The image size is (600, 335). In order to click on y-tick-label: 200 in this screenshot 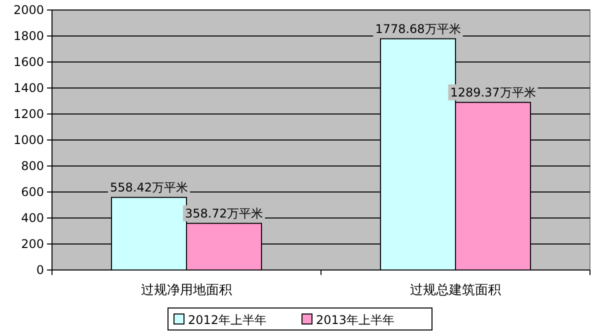, I will do `click(32, 244)`.